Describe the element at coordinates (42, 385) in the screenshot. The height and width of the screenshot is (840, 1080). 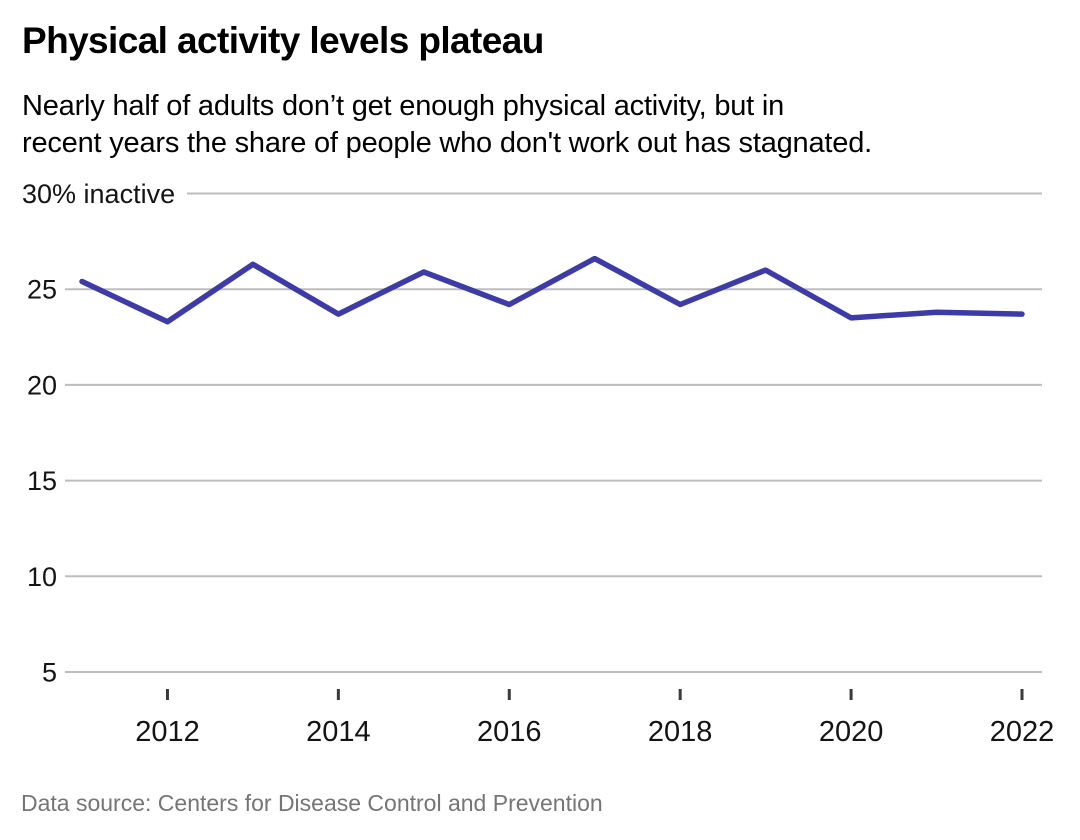
I see `y-tick-label: 20` at that location.